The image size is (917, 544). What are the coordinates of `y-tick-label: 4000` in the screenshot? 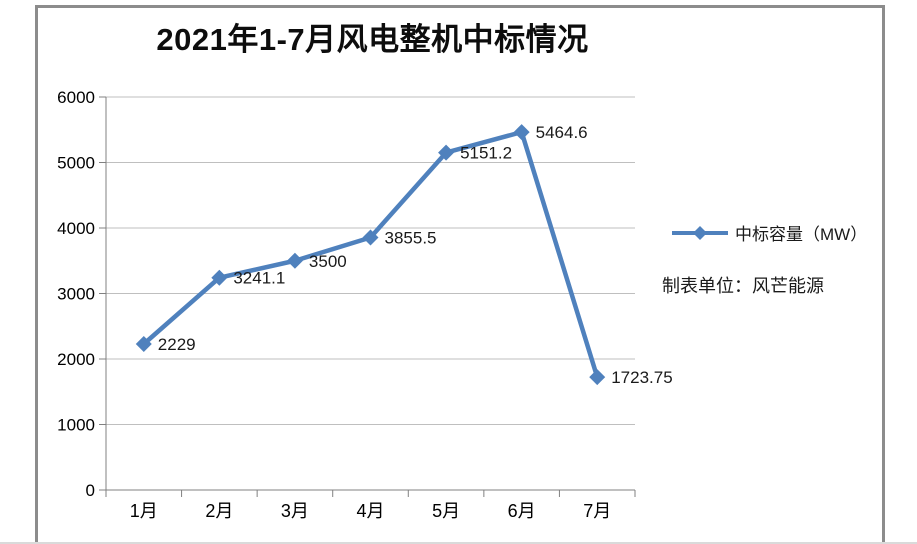 It's located at (76, 228).